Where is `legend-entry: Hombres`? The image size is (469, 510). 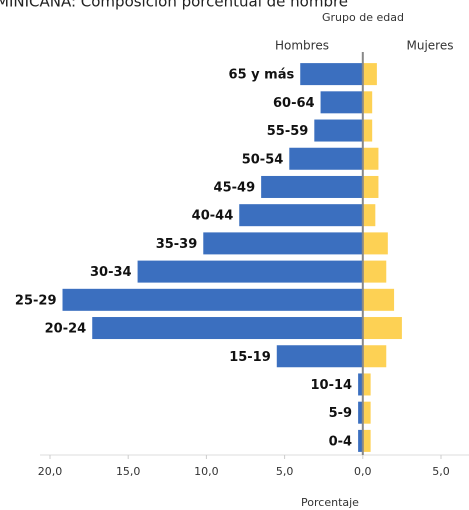
legend-entry: Hombres is located at coordinates (302, 46).